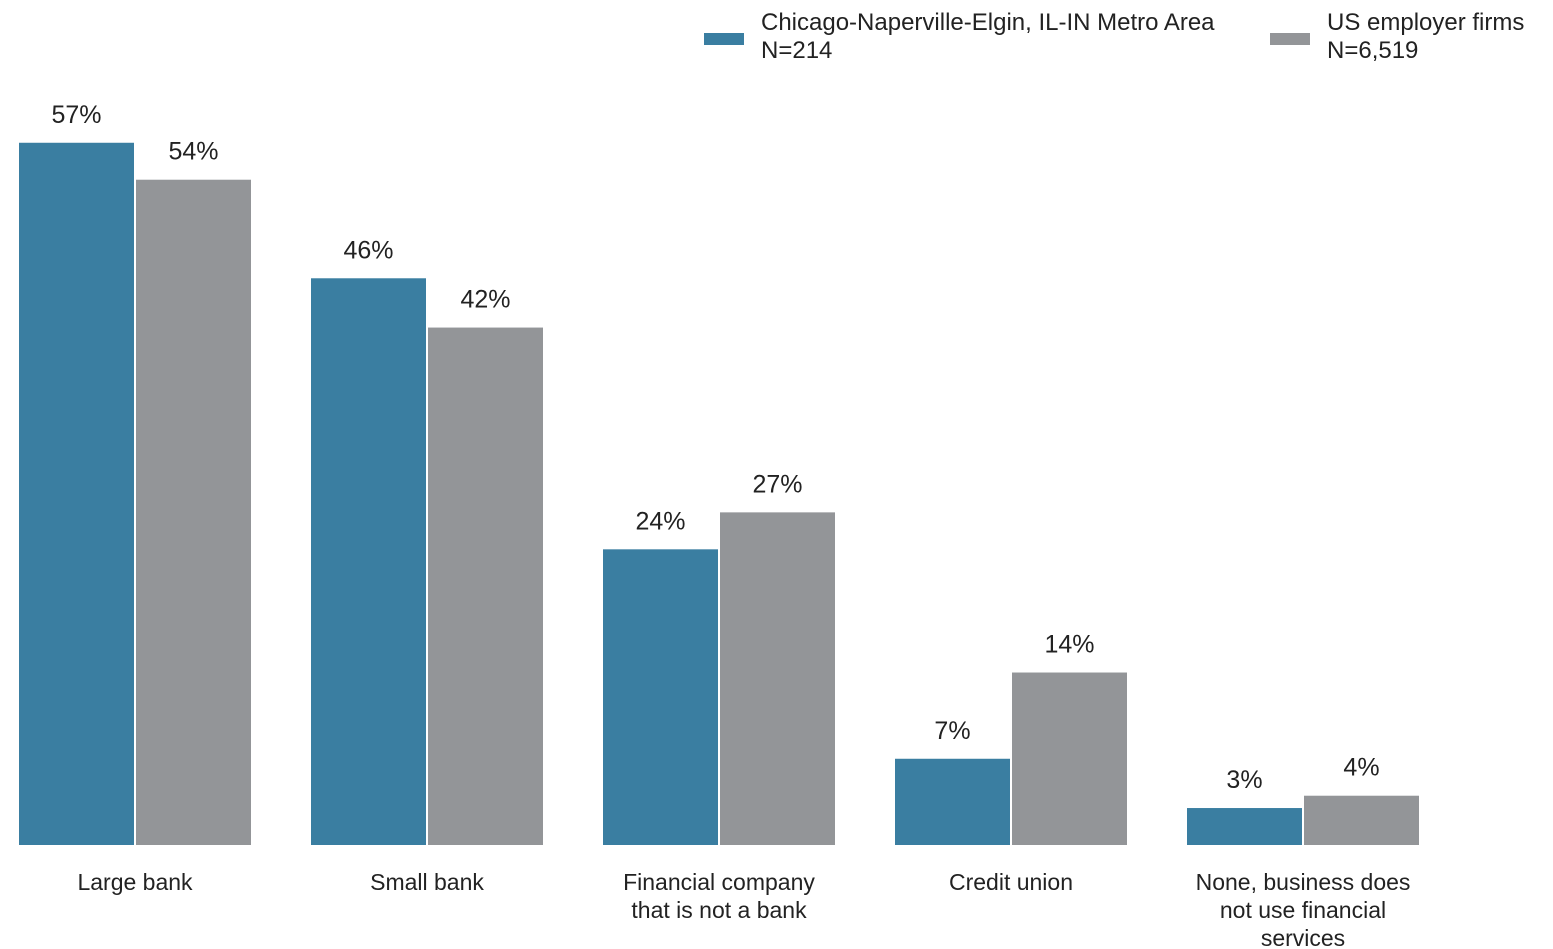  I want to click on value-label-s1-c4: 4%, so click(1361, 768).